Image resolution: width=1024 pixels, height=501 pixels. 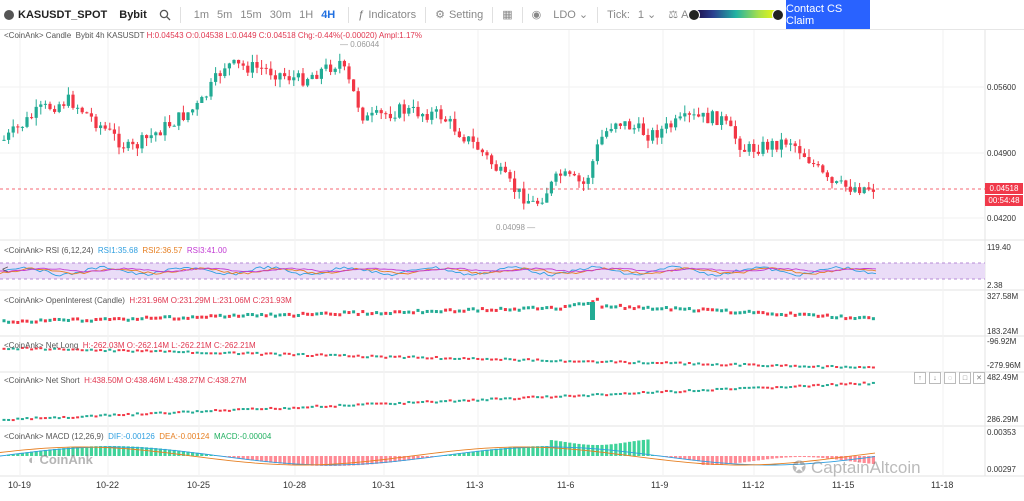 What do you see at coordinates (387, 14) in the screenshot?
I see `indicators-button: ƒ Indicators` at bounding box center [387, 14].